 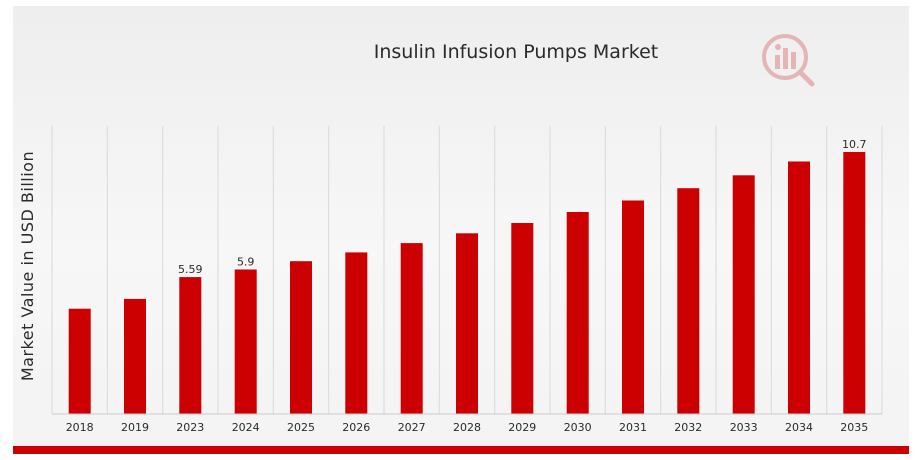 What do you see at coordinates (190, 345) in the screenshot?
I see `bar-2023` at bounding box center [190, 345].